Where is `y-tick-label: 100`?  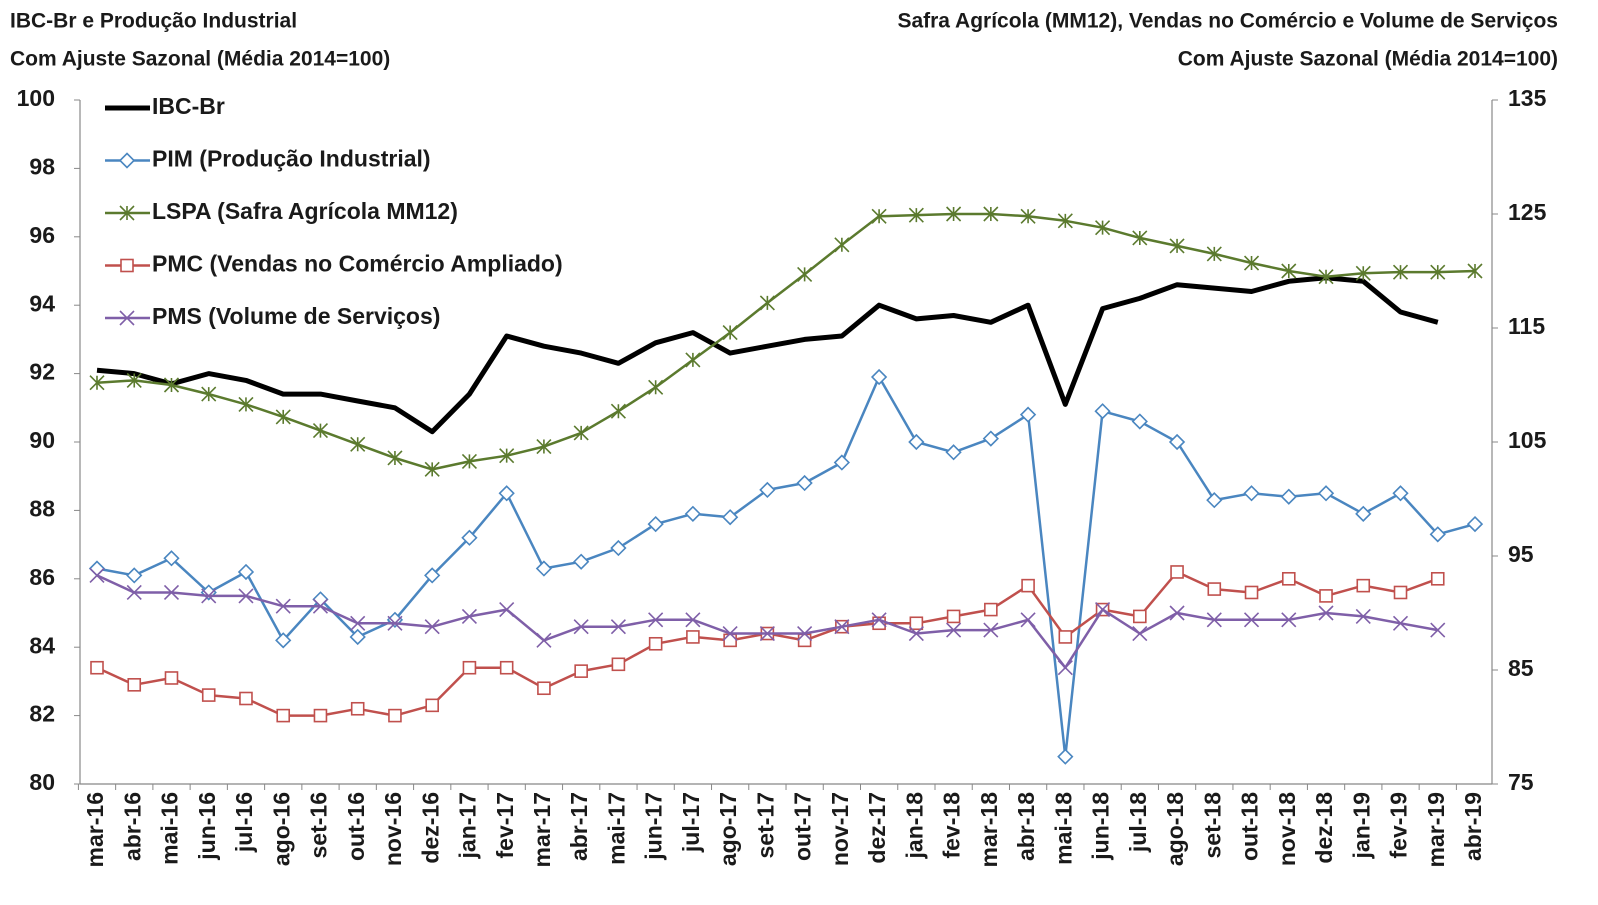 y-tick-label: 100 is located at coordinates (36, 98).